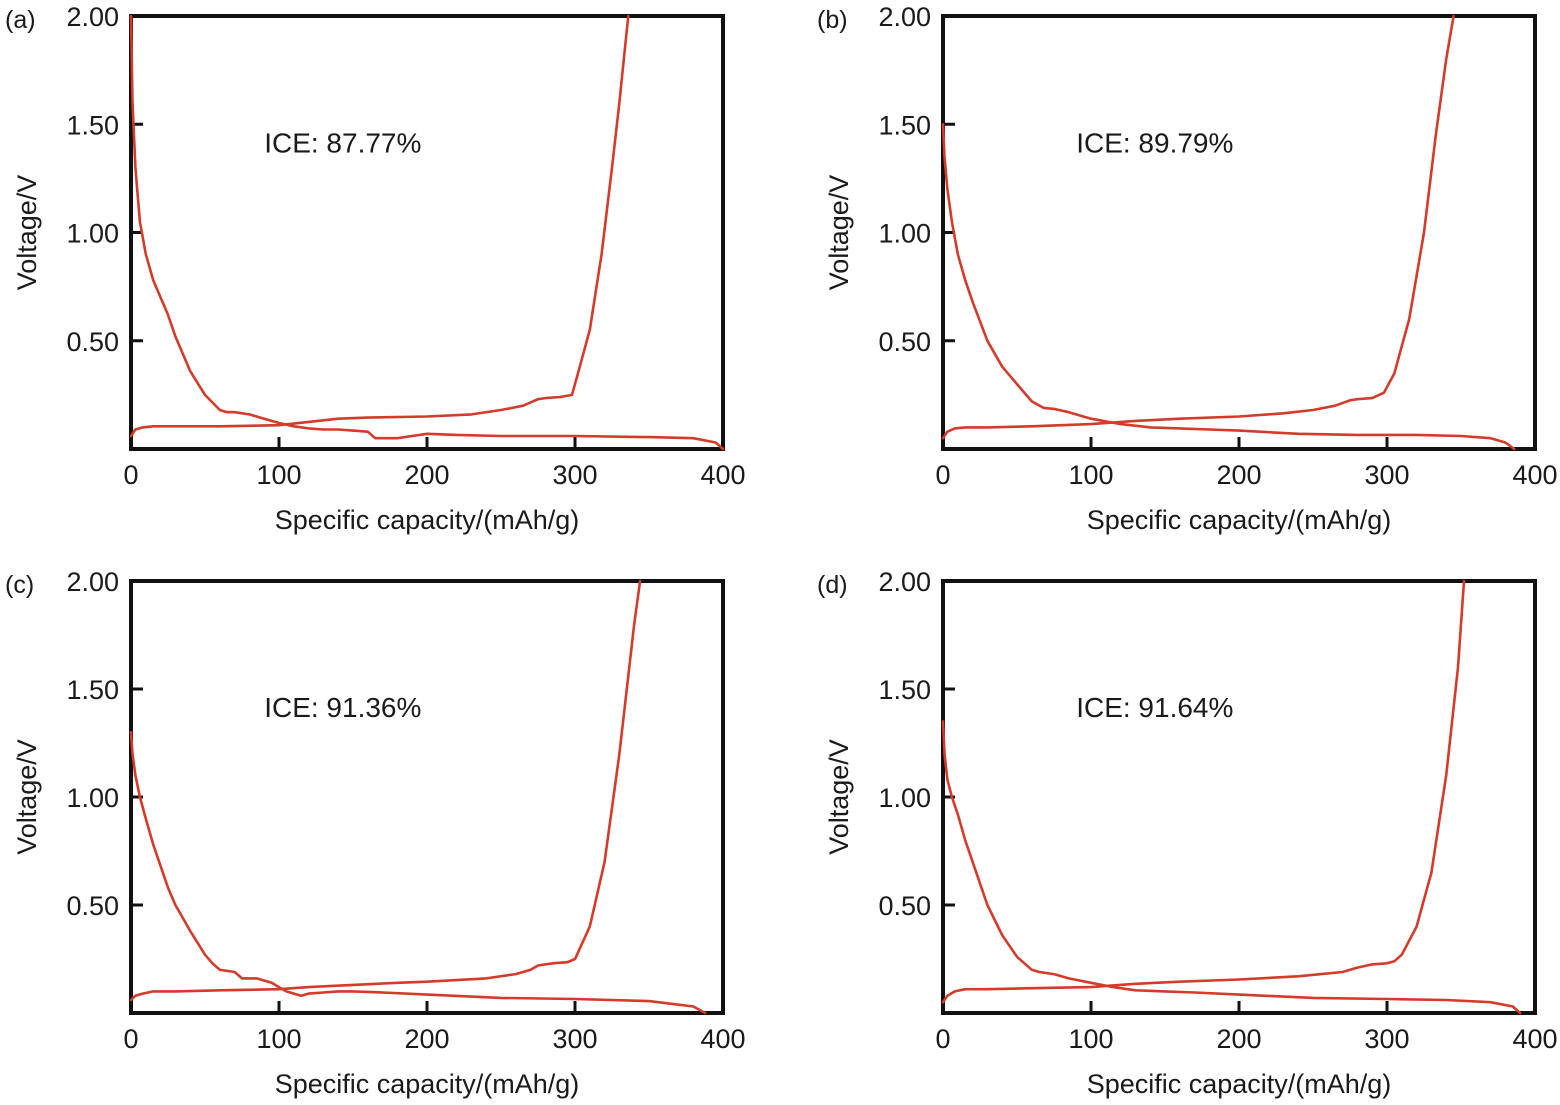  Describe the element at coordinates (342, 142) in the screenshot. I see `ice-annotation: ICE: 87.77%` at that location.